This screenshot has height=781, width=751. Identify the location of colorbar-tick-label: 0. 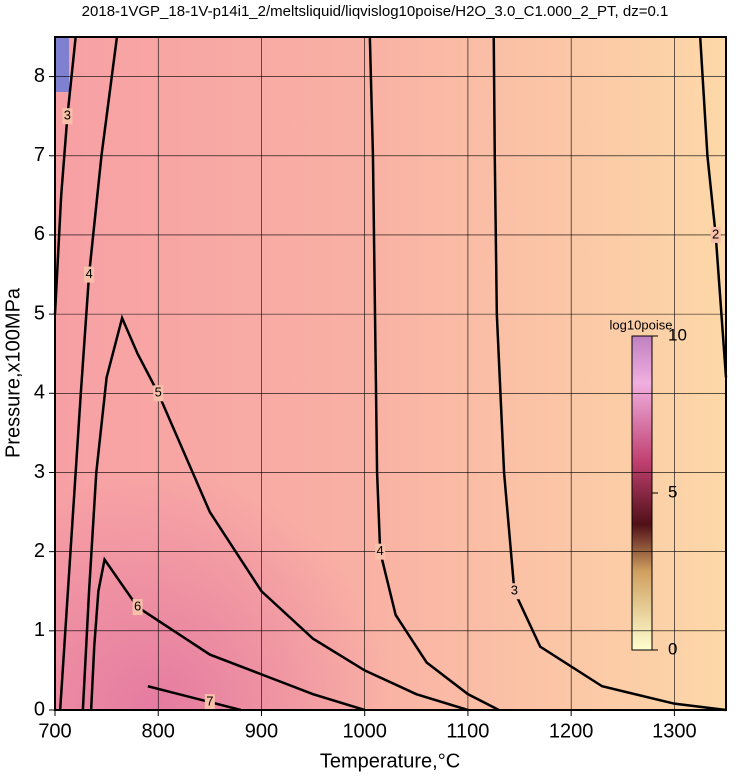
(672, 648).